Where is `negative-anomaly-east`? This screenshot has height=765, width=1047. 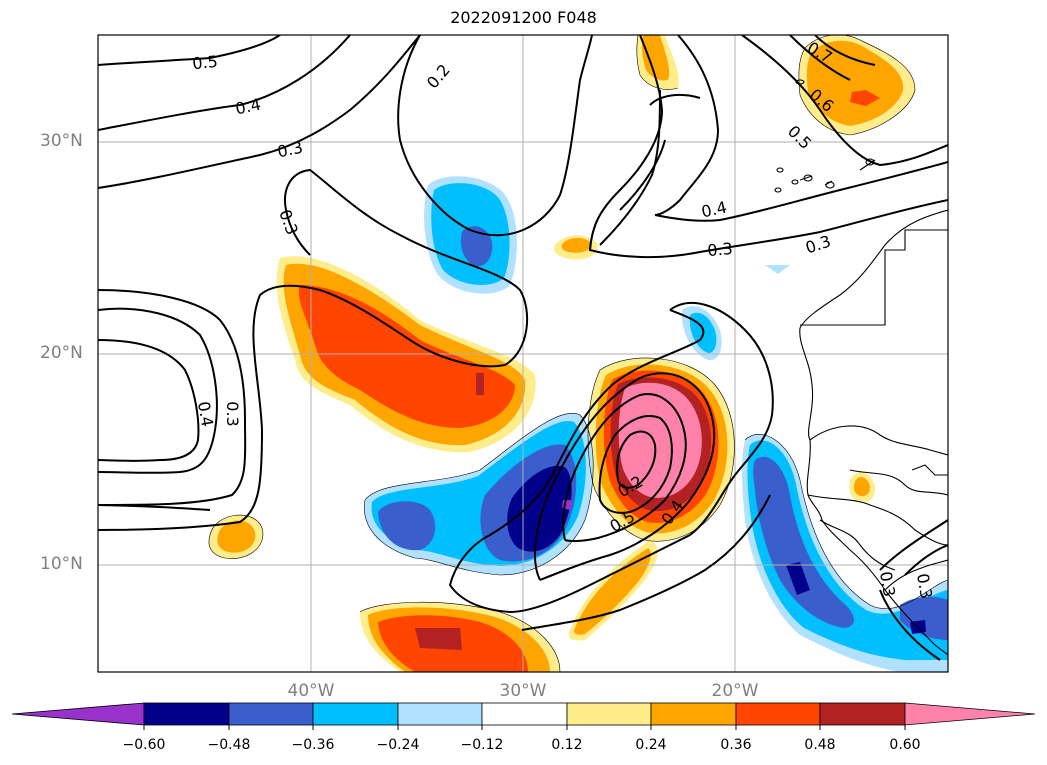 negative-anomaly-east is located at coordinates (844, 553).